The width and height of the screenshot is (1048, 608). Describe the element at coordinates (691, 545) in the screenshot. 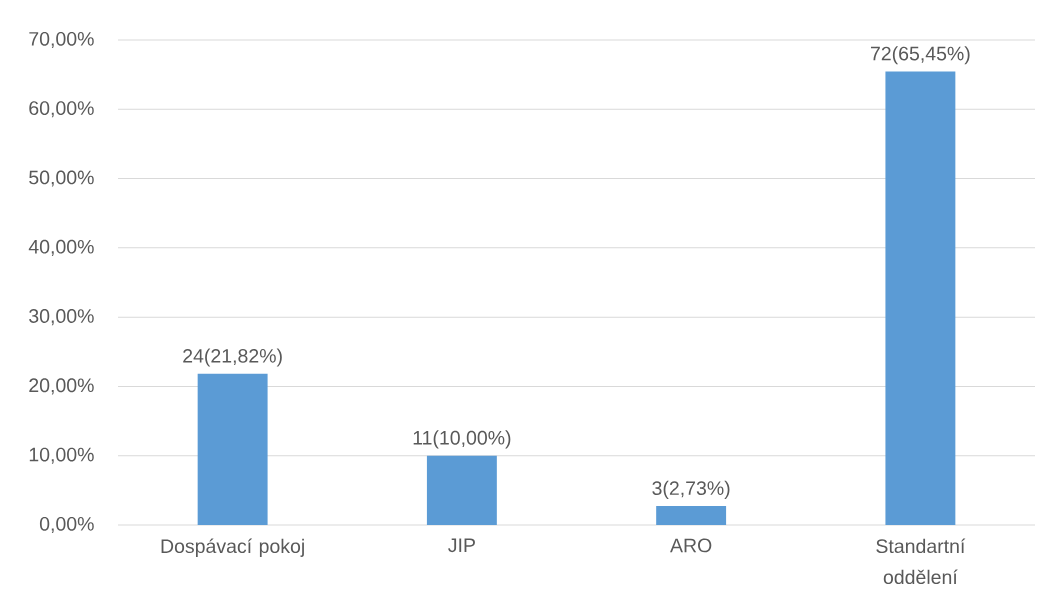

I see `x-tick-label: ARO` at that location.